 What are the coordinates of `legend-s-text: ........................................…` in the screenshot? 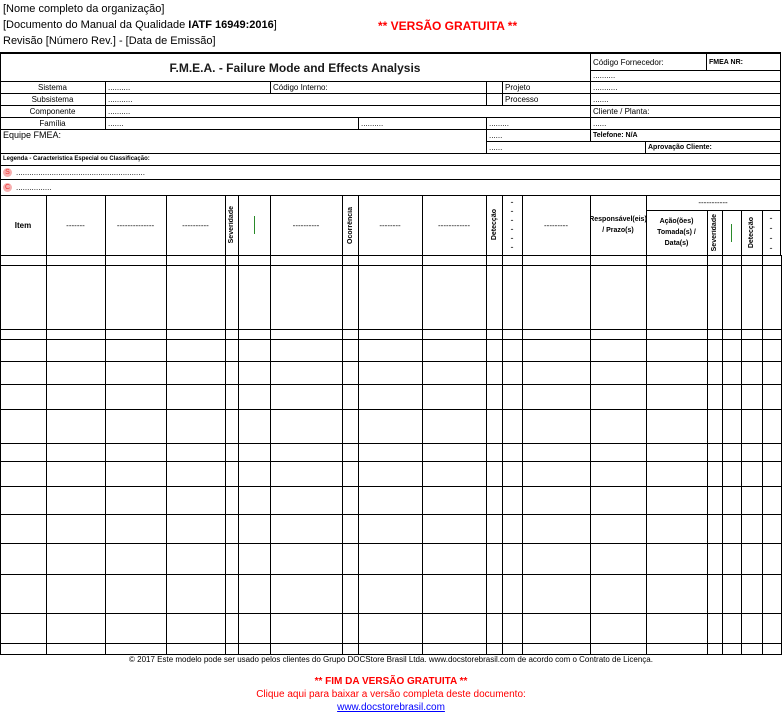 It's located at (80, 172).